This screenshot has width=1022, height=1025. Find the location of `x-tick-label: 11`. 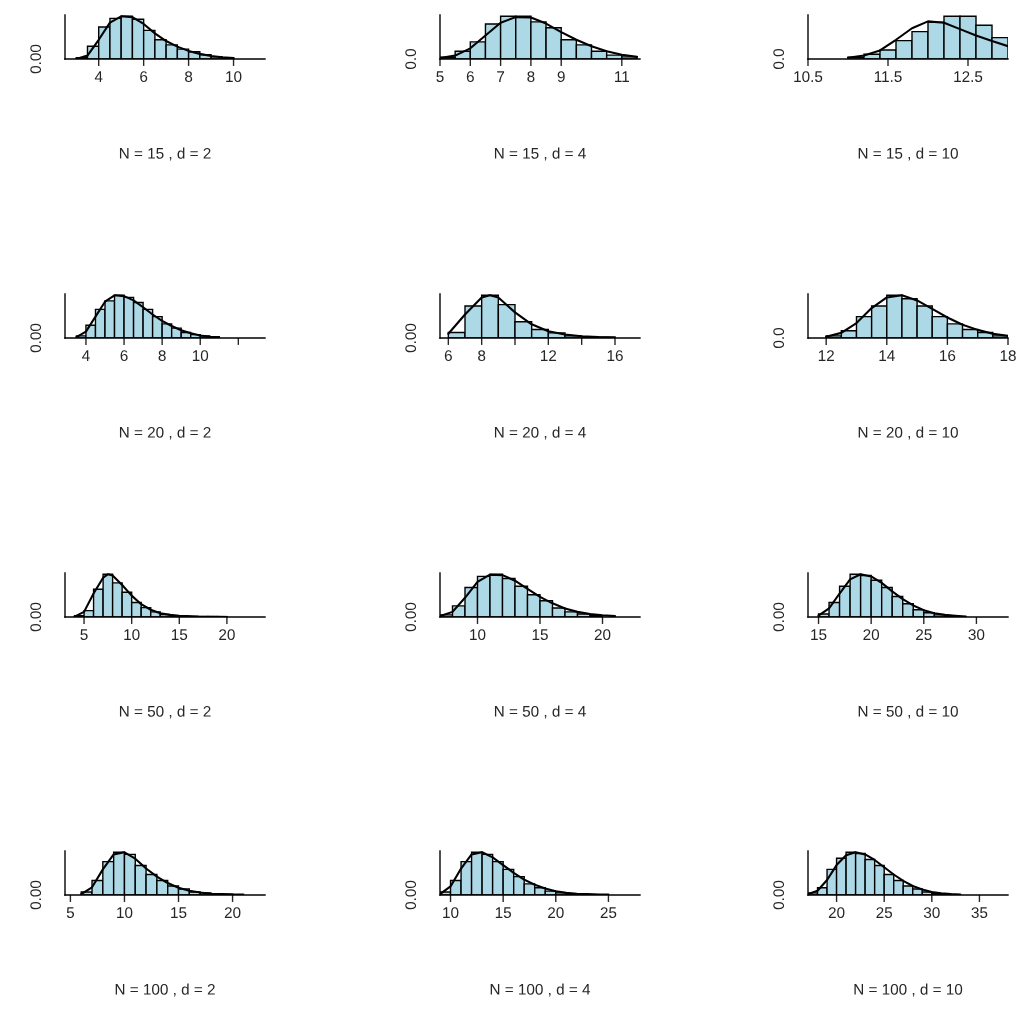

x-tick-label: 11 is located at coordinates (622, 76).